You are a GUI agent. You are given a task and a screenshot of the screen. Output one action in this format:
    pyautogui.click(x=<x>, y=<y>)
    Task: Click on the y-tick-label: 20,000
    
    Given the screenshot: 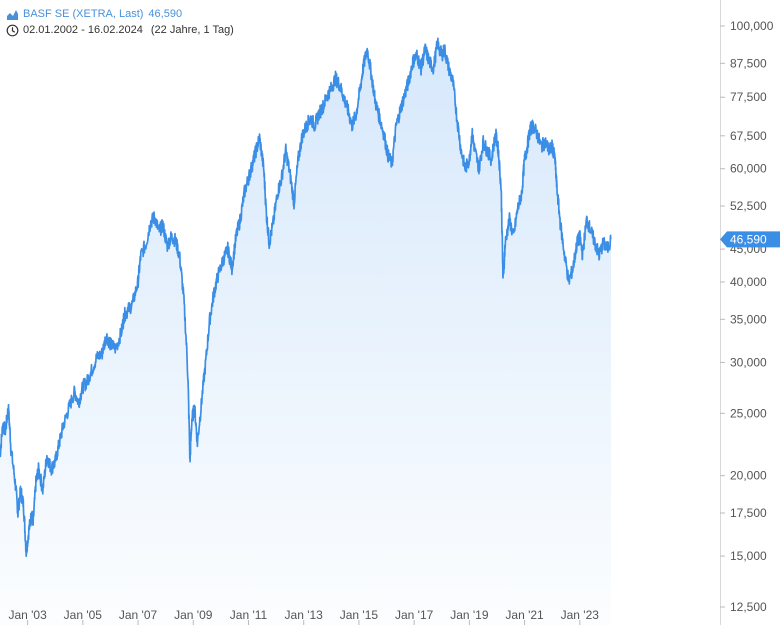 What is the action you would take?
    pyautogui.click(x=748, y=476)
    